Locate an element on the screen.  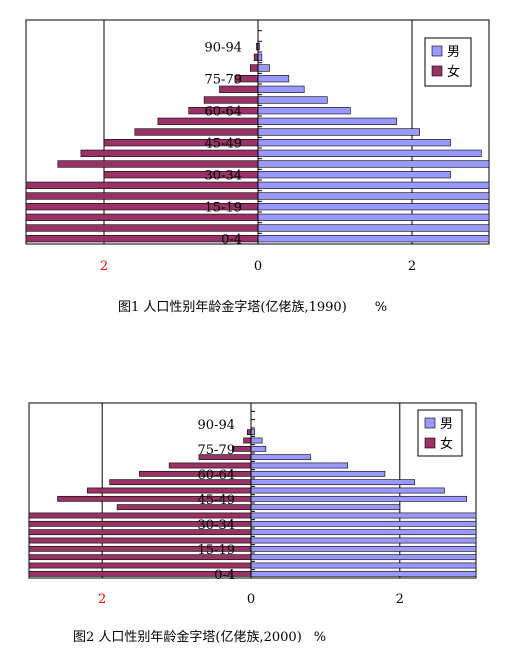
chart2-title: 图2 人口性别年龄金字塔(亿佬族,2000) is located at coordinates (187, 637).